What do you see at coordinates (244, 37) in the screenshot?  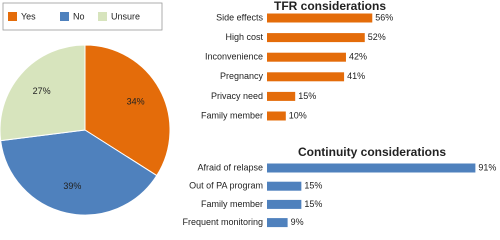 I see `category-label: High cost` at bounding box center [244, 37].